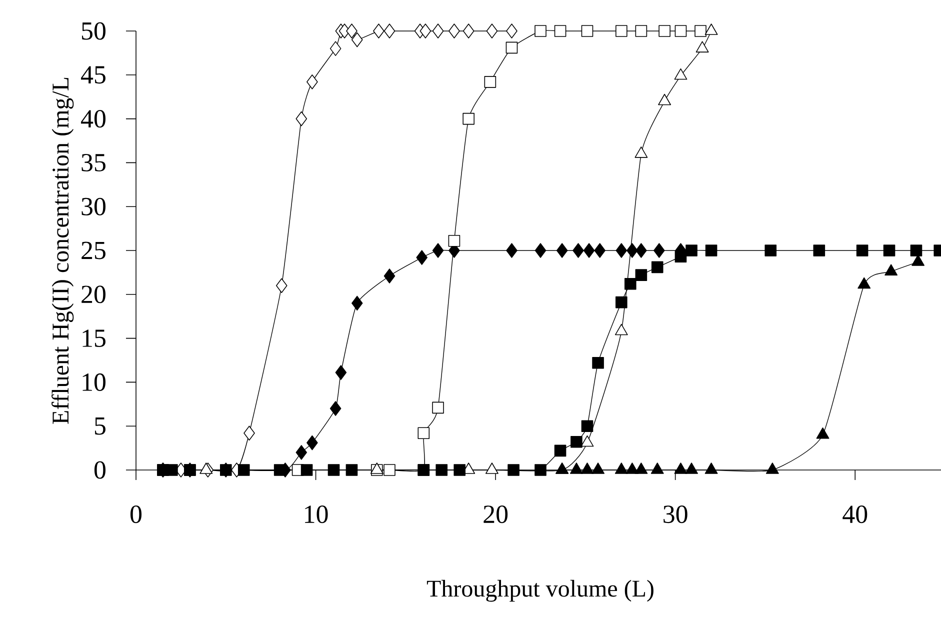  What do you see at coordinates (93, 119) in the screenshot?
I see `y-tick-label: 40` at bounding box center [93, 119].